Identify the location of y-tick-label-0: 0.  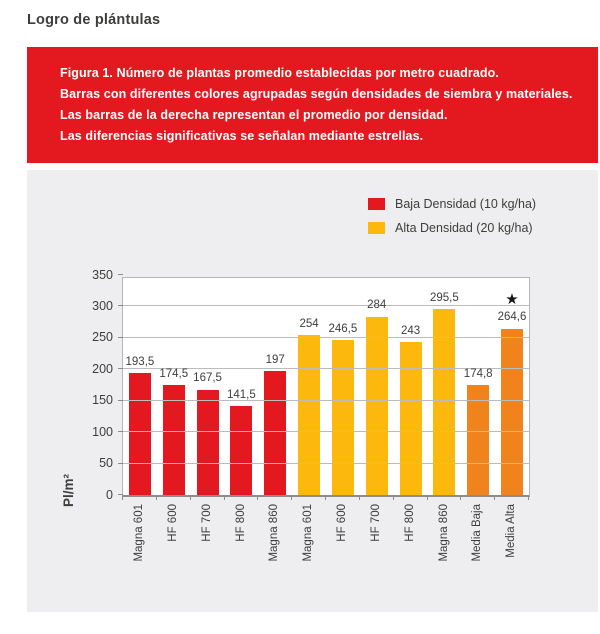
(109, 494).